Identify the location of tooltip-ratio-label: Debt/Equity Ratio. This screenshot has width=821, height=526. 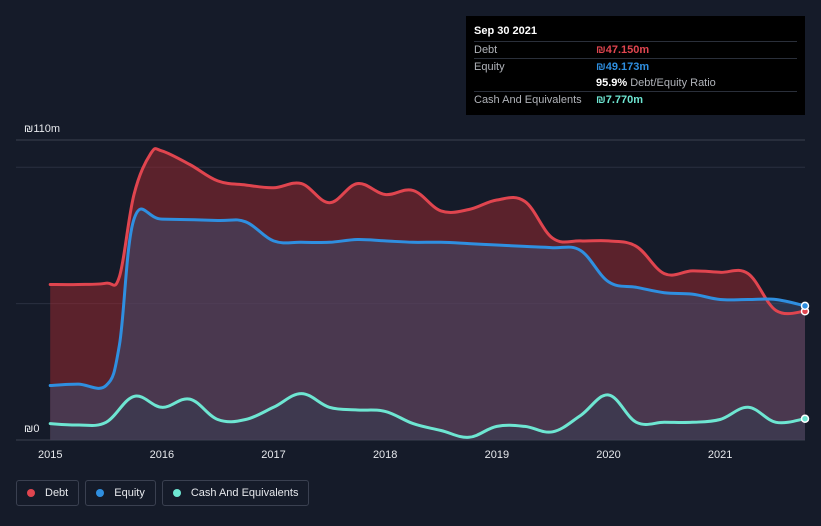
(673, 83).